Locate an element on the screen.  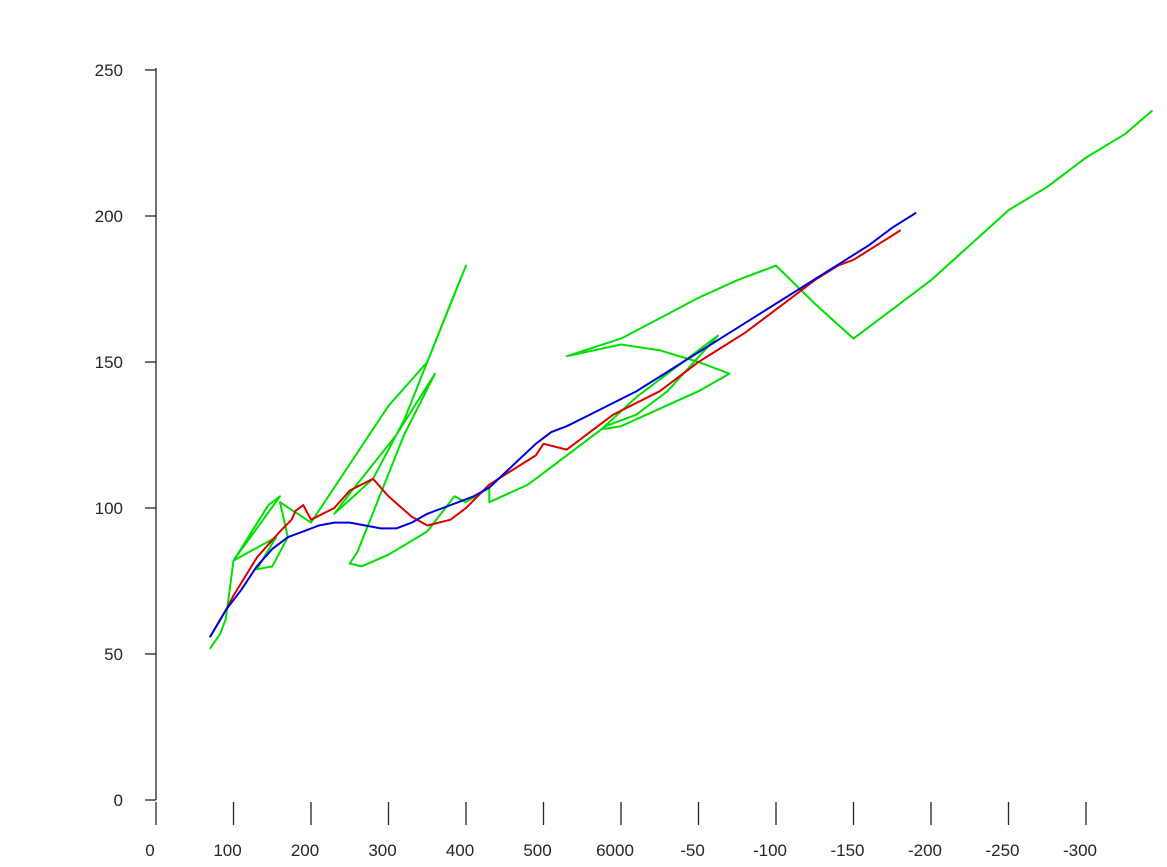
y-axis-ticks: 0 50 100 150 200 250 is located at coordinates (125, 435).